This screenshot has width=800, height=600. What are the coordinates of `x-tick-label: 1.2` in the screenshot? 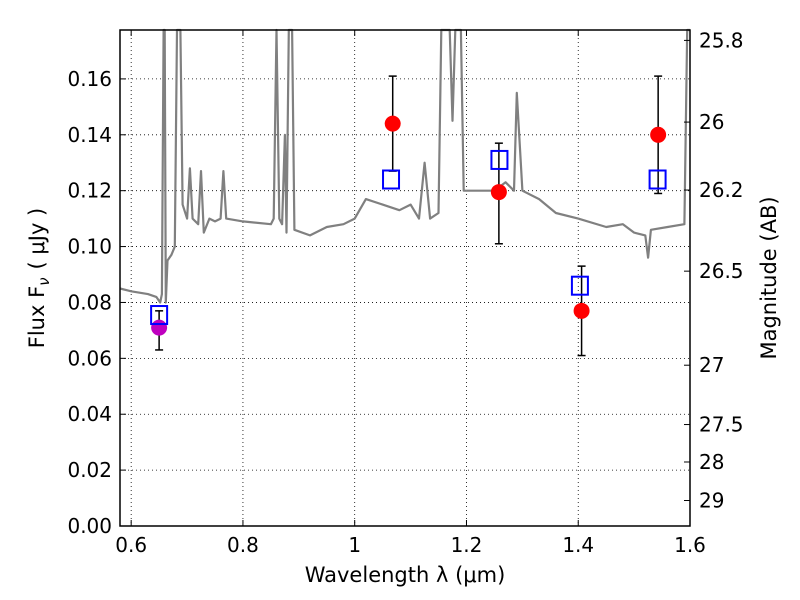 It's located at (467, 545).